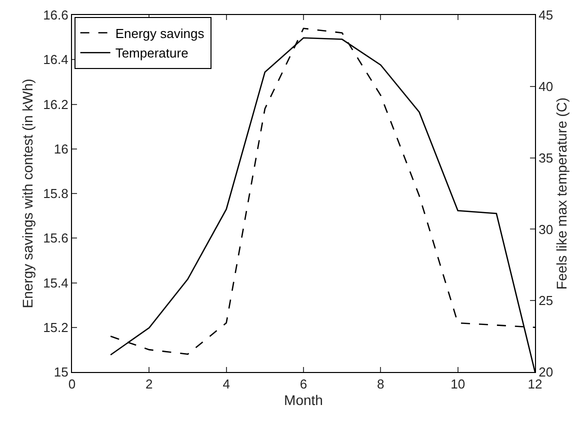 This screenshot has height=426, width=584. I want to click on y-tick-label: 15.2, so click(55, 327).